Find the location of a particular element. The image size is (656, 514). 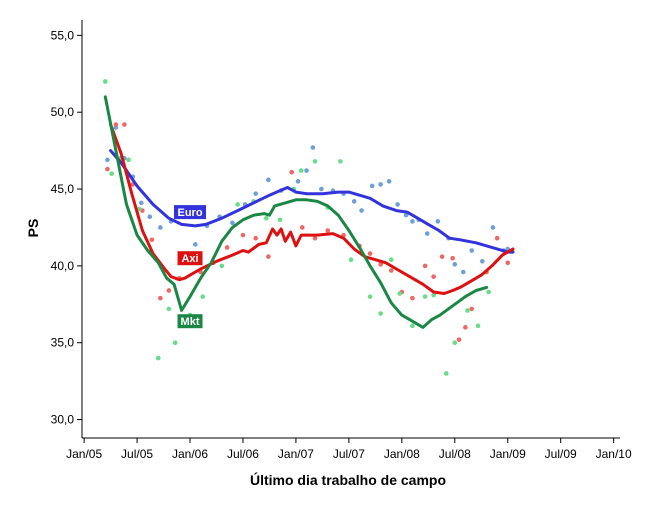

euro-fit-line is located at coordinates (312, 201).